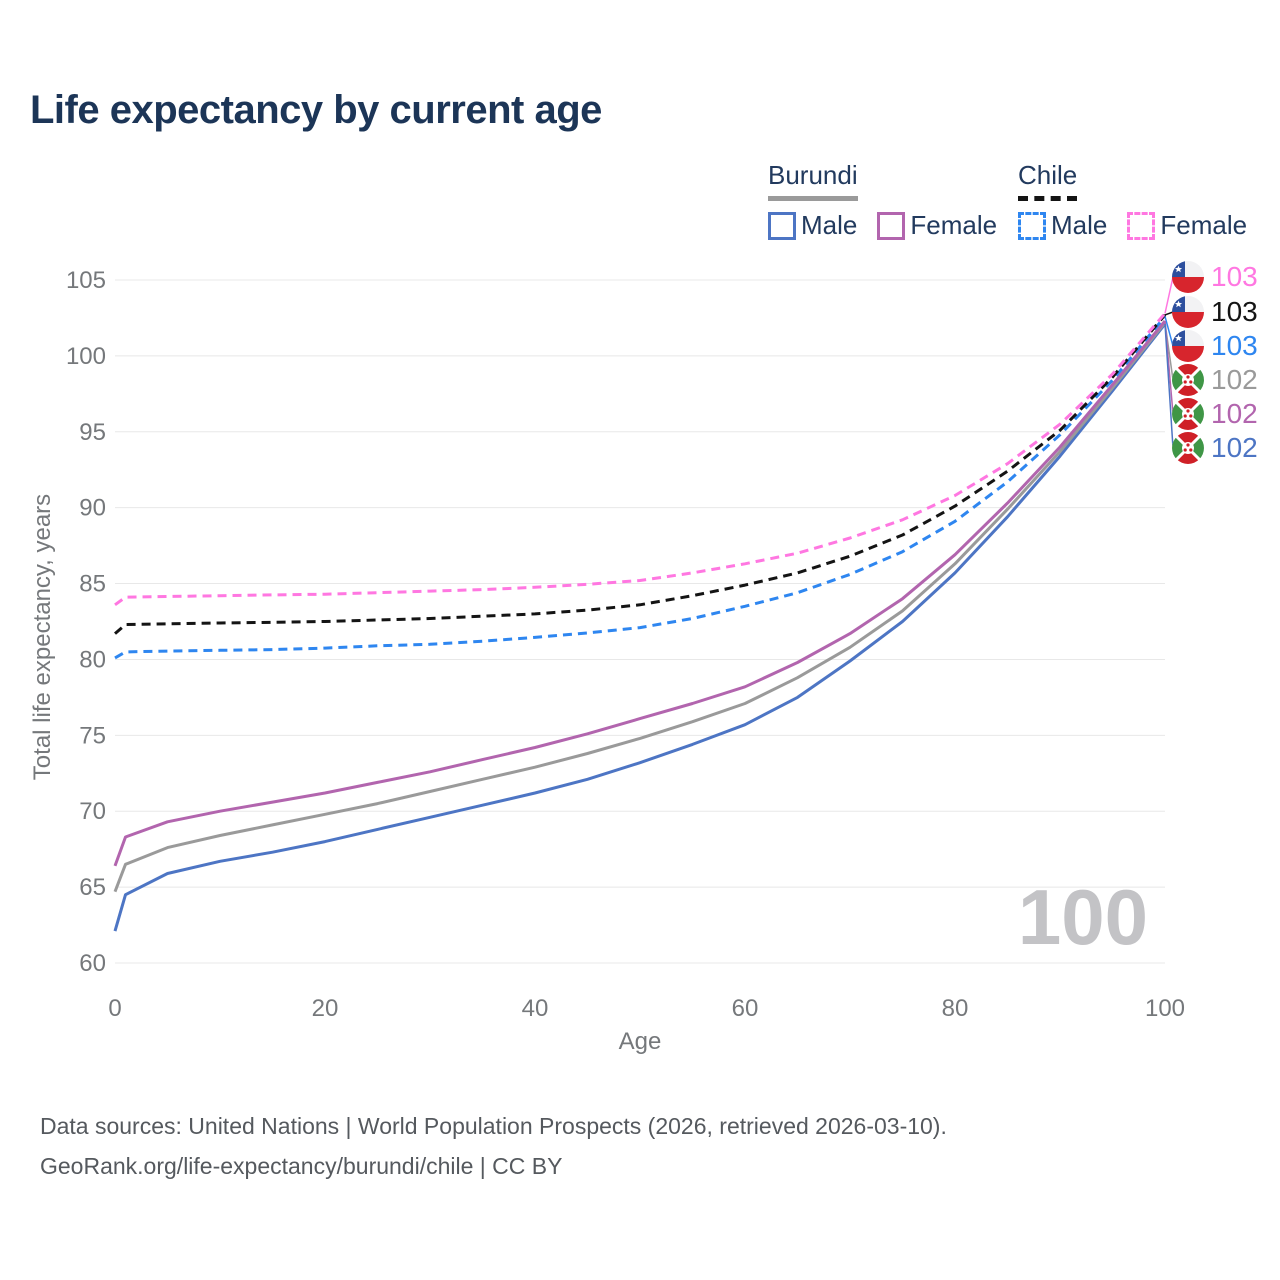 This screenshot has height=1280, width=1280. What do you see at coordinates (1132, 200) in the screenshot?
I see `legend-group-chile: Chile Male Female` at bounding box center [1132, 200].